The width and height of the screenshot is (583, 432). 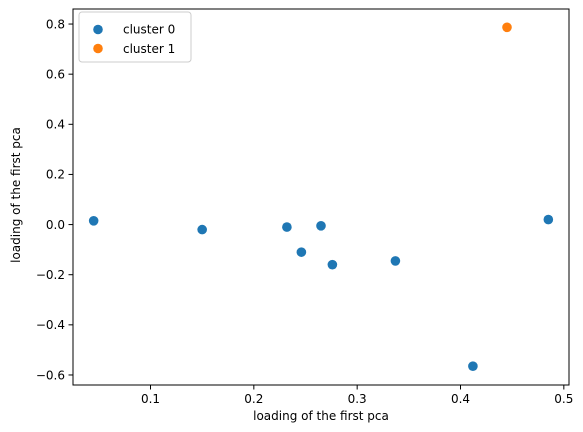 What do you see at coordinates (55, 24) in the screenshot?
I see `y-tick-label: 0.8` at bounding box center [55, 24].